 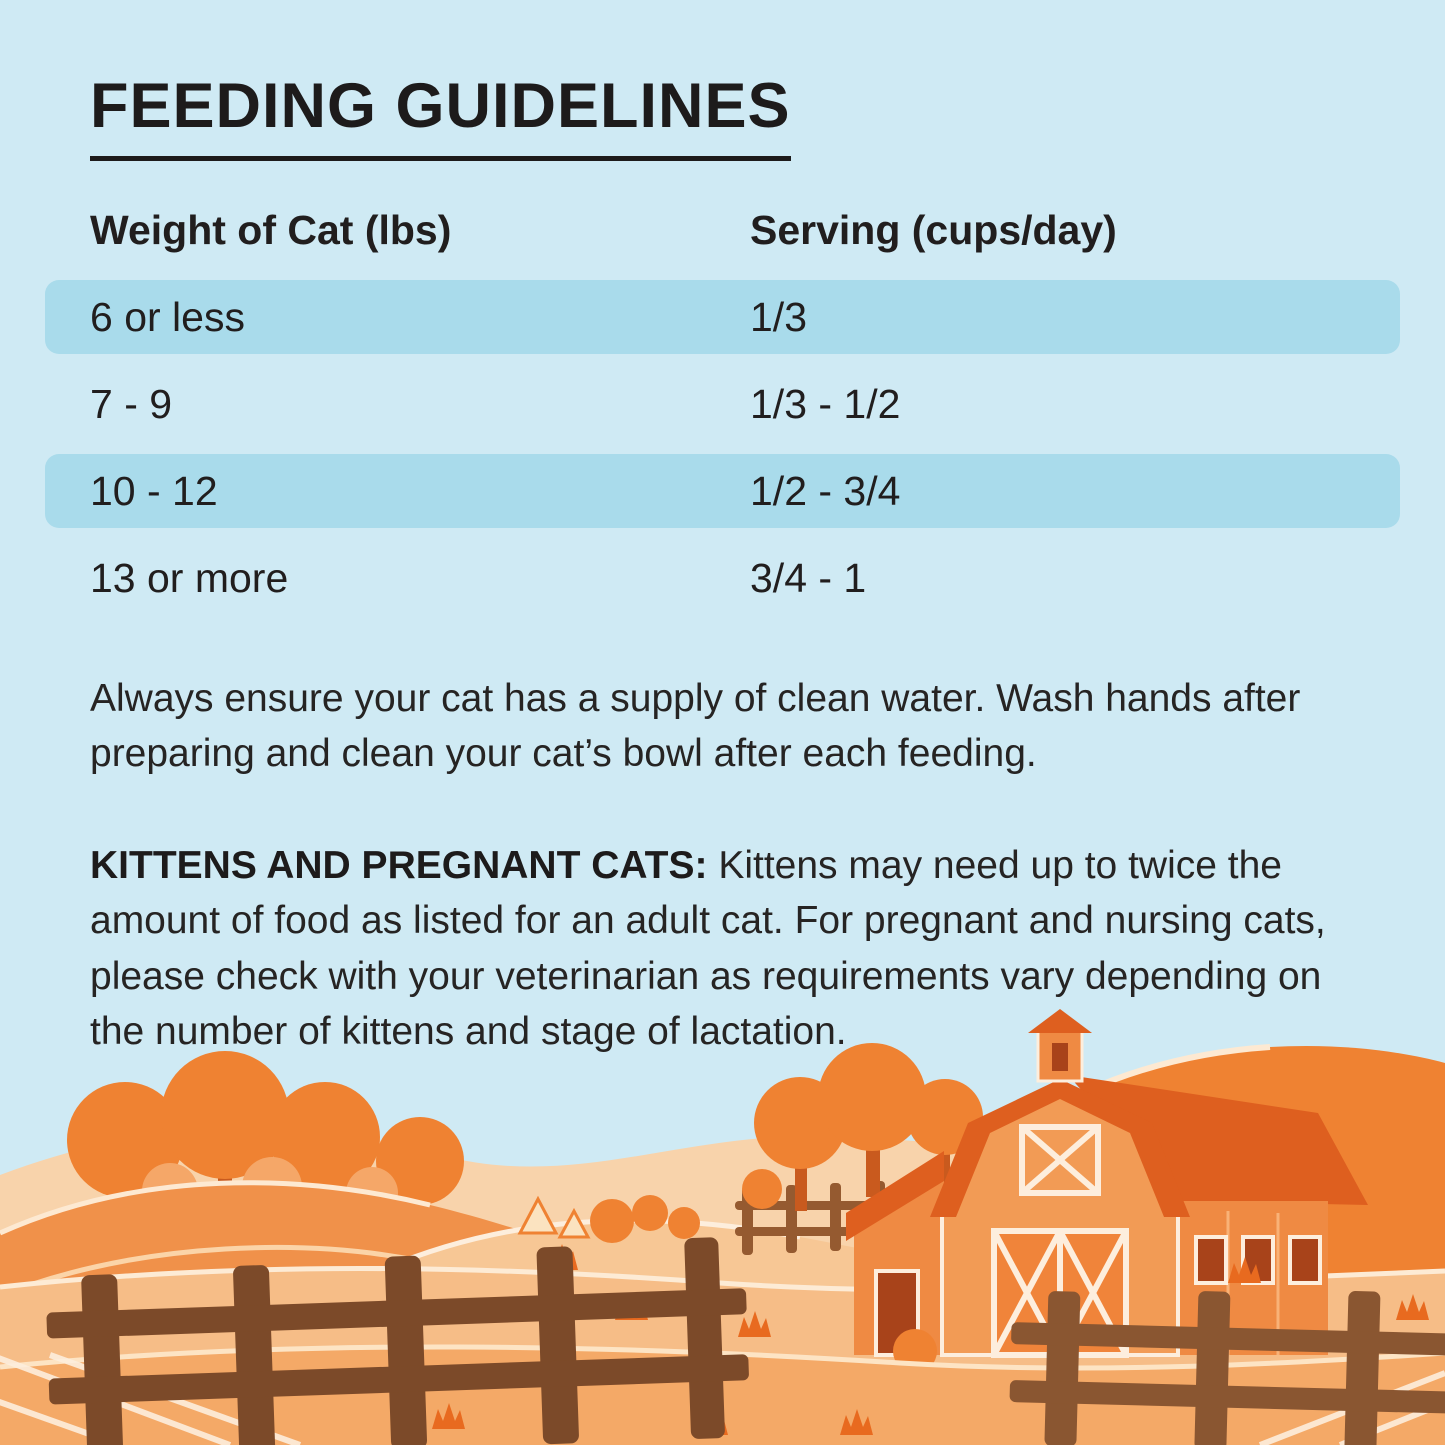 I want to click on weight-cell: 10 - 12, so click(x=154, y=490).